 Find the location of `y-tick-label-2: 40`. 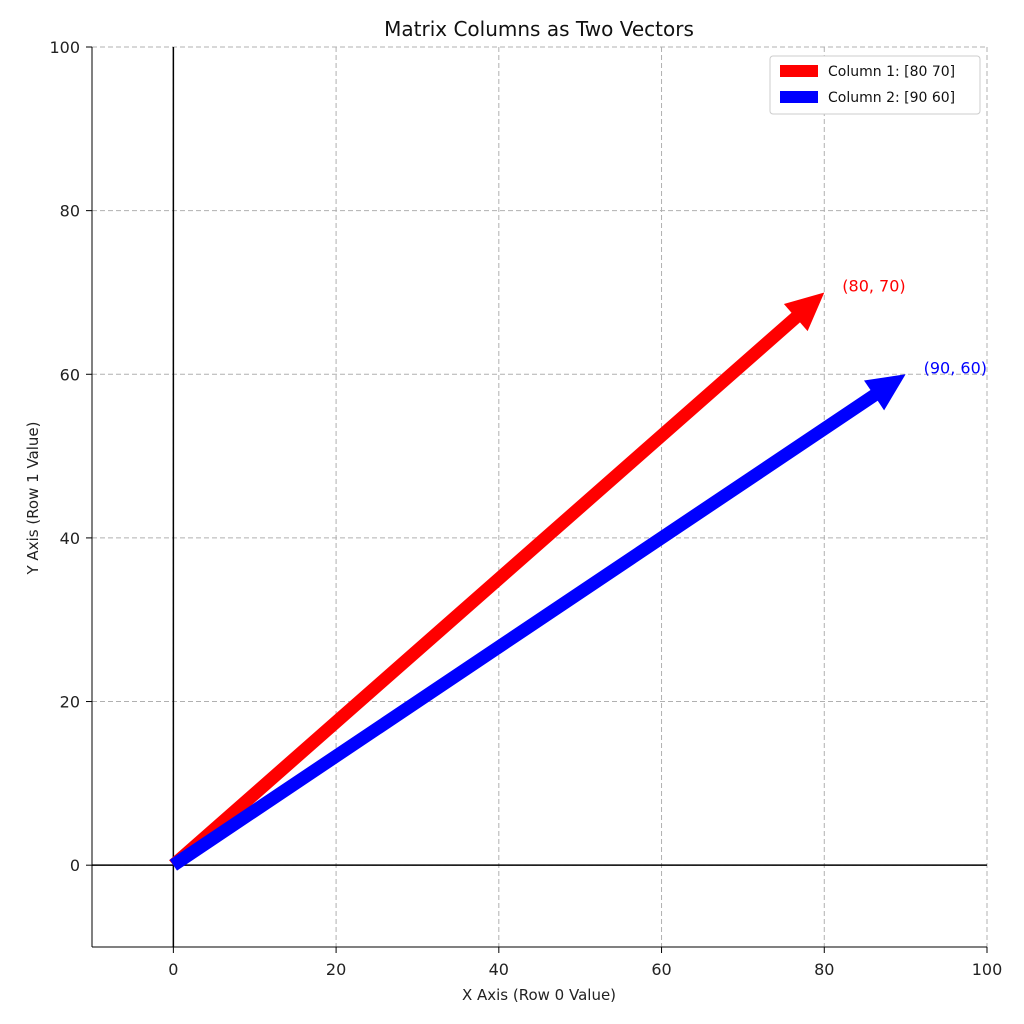

y-tick-label-2: 40 is located at coordinates (70, 538).